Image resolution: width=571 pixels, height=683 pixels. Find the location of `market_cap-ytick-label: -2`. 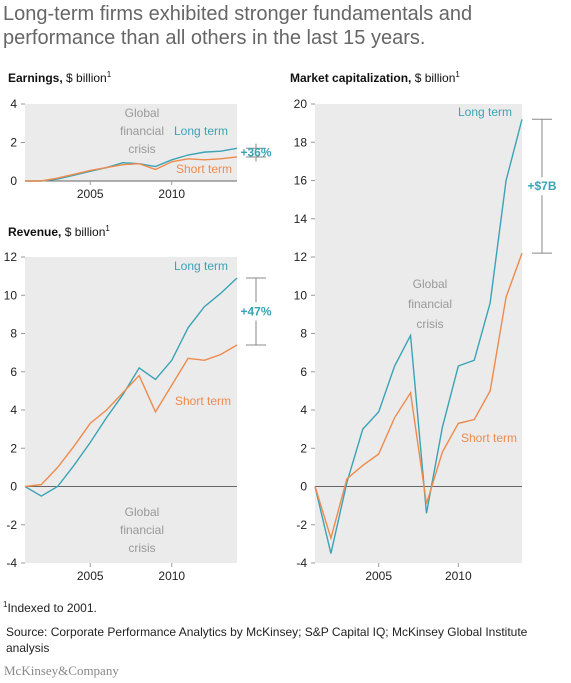

market_cap-ytick-label: -2 is located at coordinates (301, 525).